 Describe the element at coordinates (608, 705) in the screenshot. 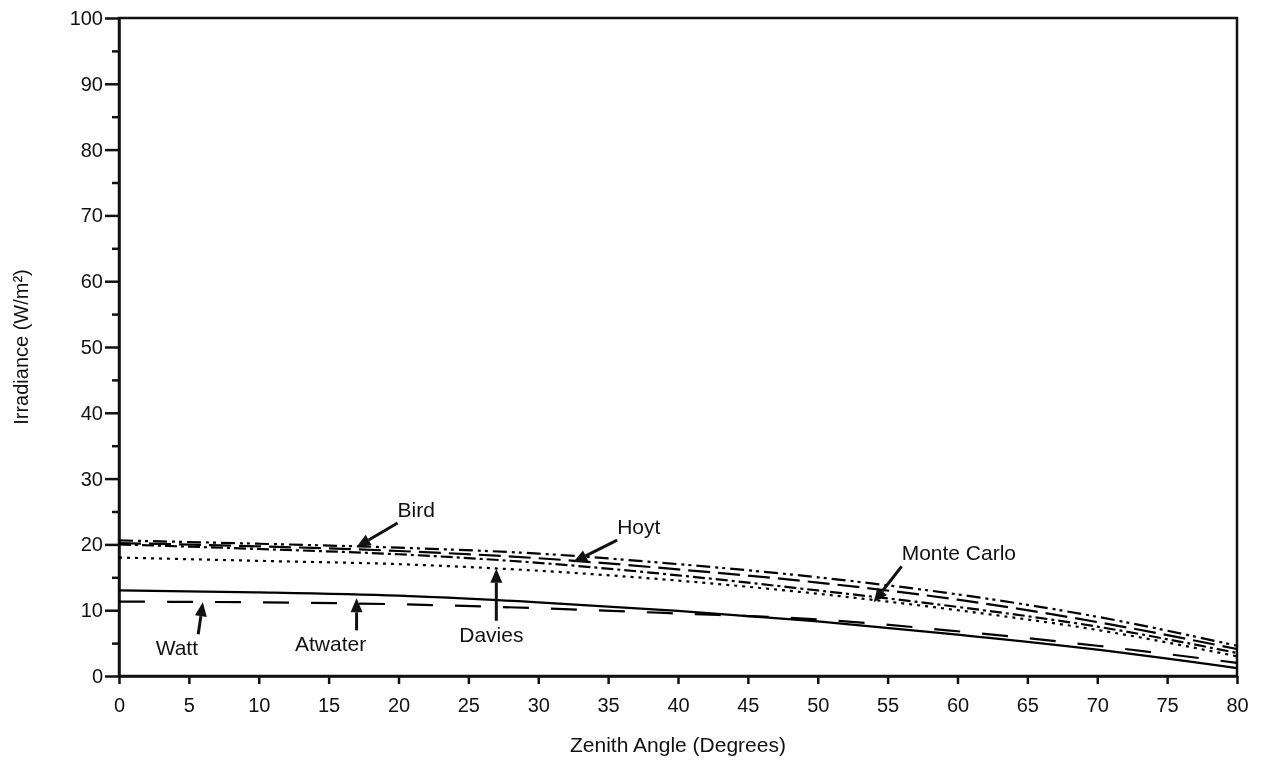

I see `x-tick-label: 35` at that location.